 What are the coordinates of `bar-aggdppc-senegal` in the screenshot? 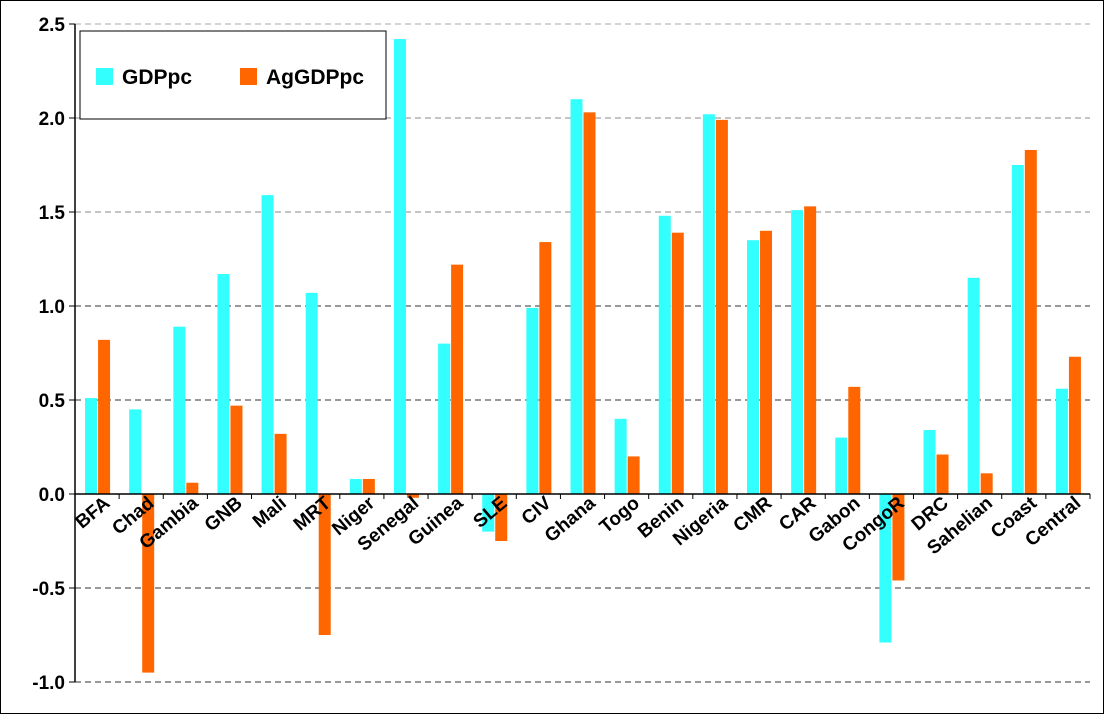 It's located at (412, 496).